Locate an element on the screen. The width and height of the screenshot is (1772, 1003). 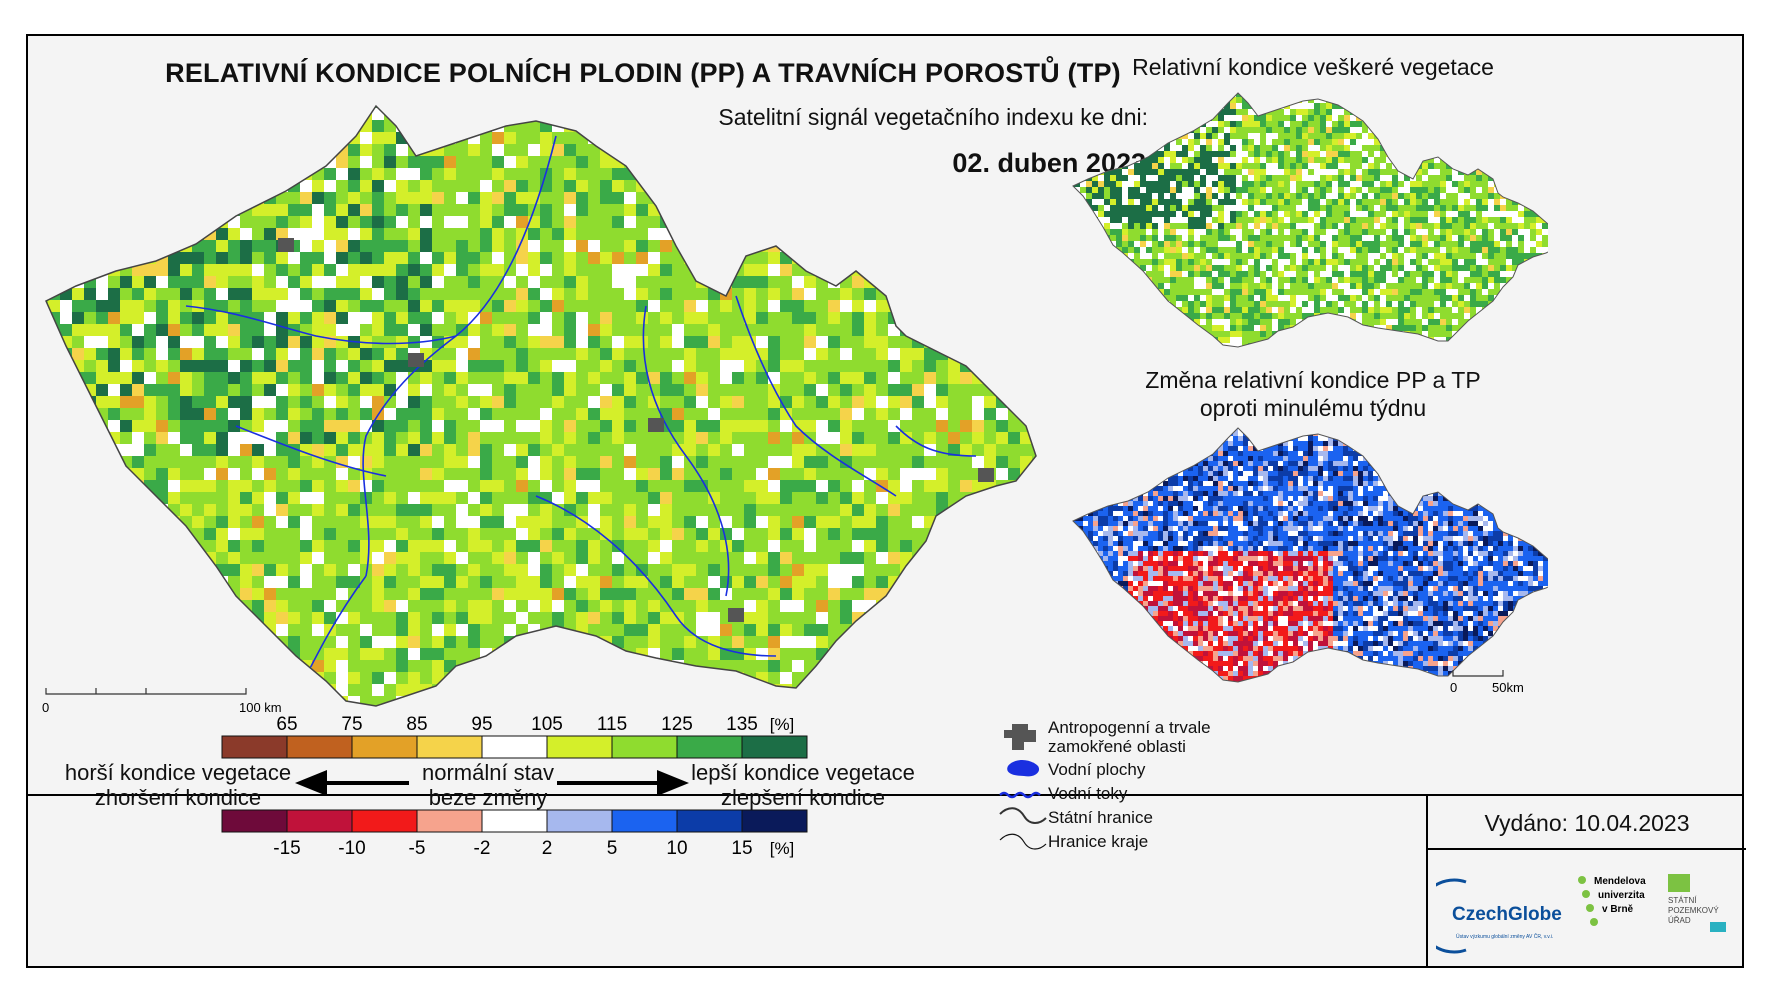
legend-better-caption: lepší kondice vegetace zlepšení kondice is located at coordinates (803, 785).